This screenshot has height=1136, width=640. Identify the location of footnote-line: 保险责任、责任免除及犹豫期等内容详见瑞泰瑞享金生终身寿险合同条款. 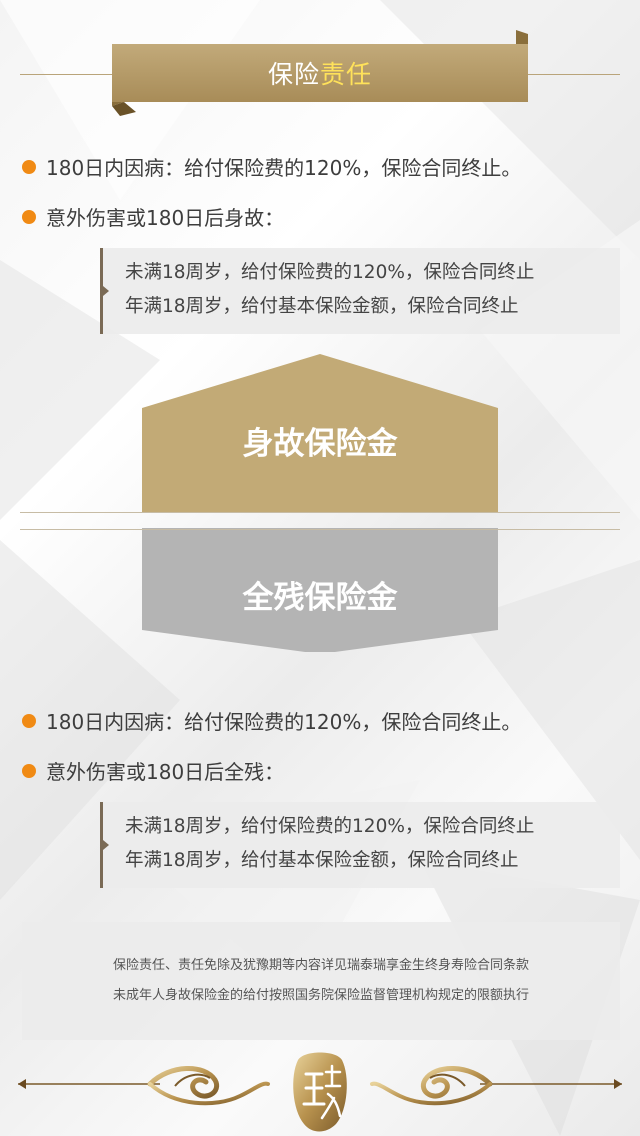
(320, 965).